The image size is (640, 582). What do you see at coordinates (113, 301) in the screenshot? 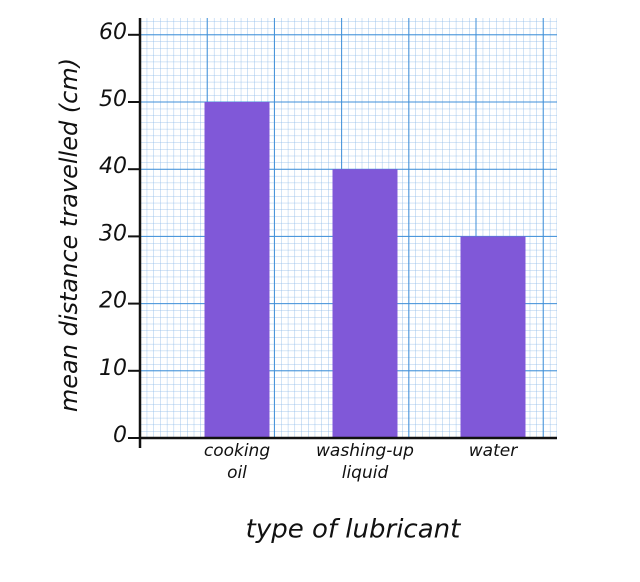
I see `y-tick-label: 20` at bounding box center [113, 301].